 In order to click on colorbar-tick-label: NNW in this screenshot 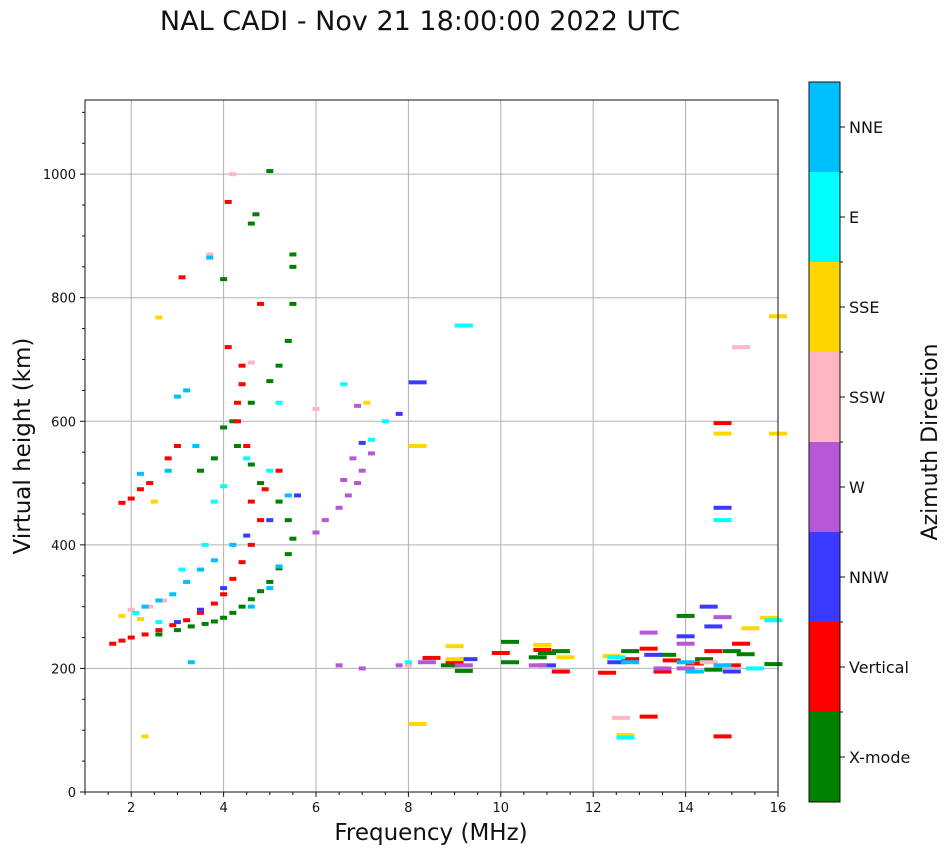, I will do `click(869, 577)`.